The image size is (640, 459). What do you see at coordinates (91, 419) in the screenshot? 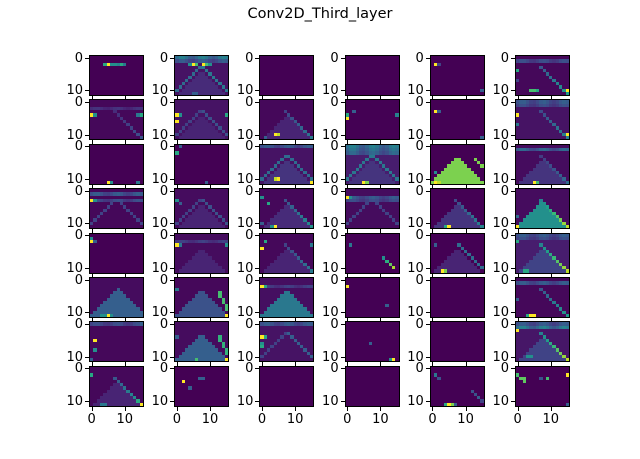
I see `x-tick-label: 0` at bounding box center [91, 419].